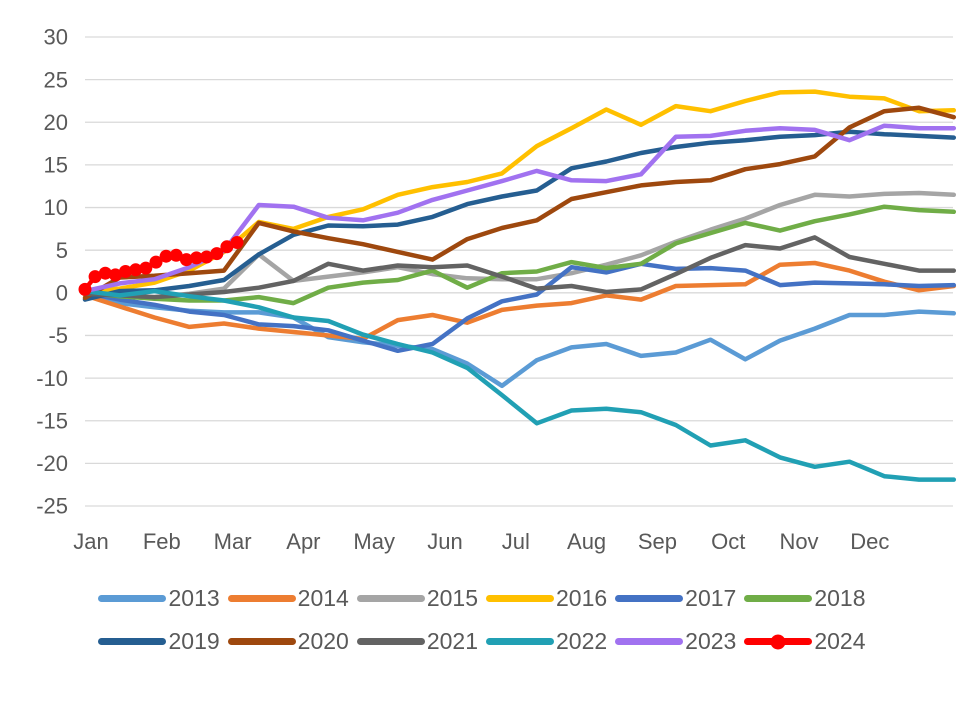 This screenshot has width=964, height=720. Describe the element at coordinates (516, 541) in the screenshot. I see `x-axis-tick-label: Jul` at that location.